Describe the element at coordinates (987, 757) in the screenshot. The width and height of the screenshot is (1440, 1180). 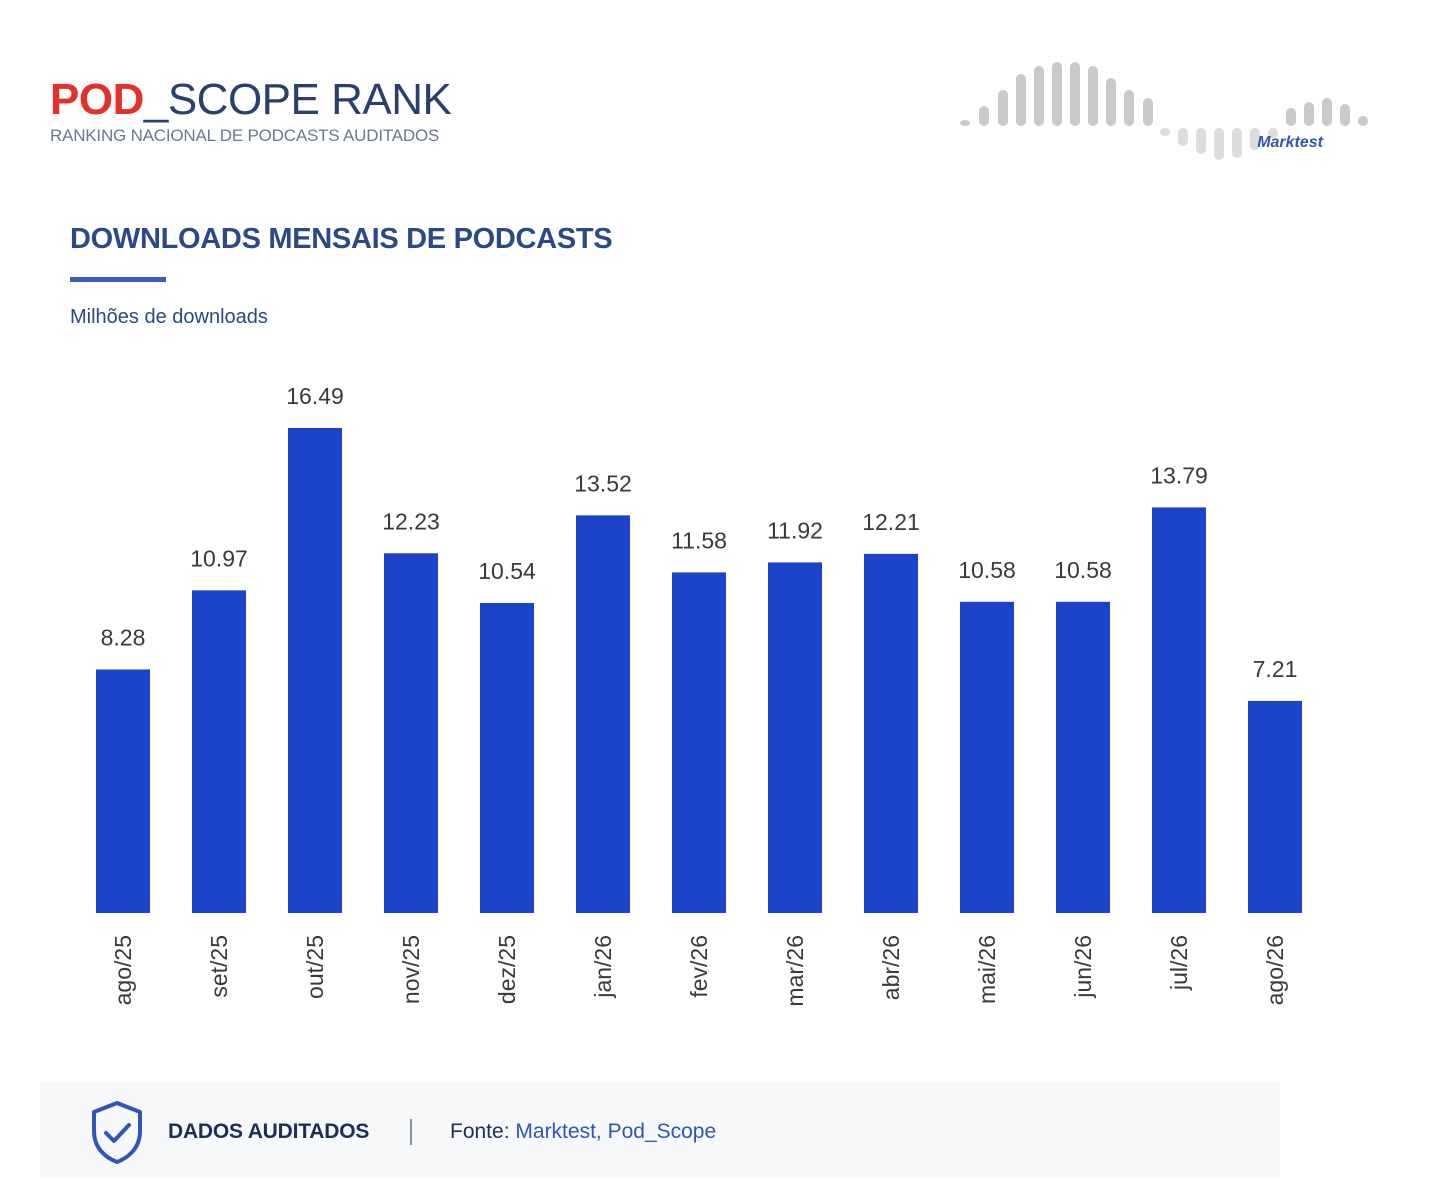
I see `bar-mai/26` at that location.